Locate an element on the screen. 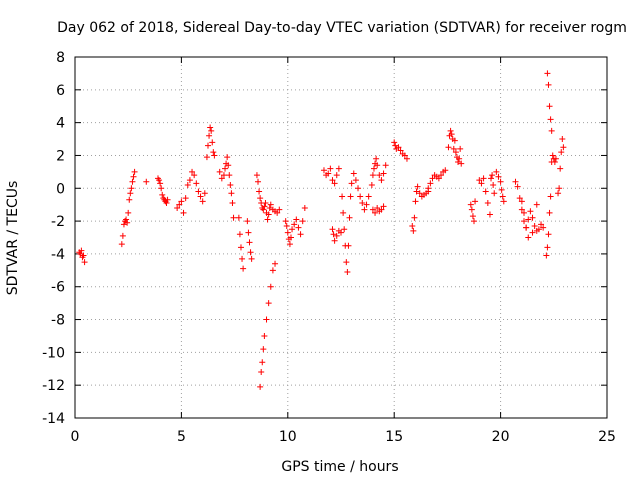 This screenshot has width=640, height=480. y-tick-label: 0 is located at coordinates (60, 189).